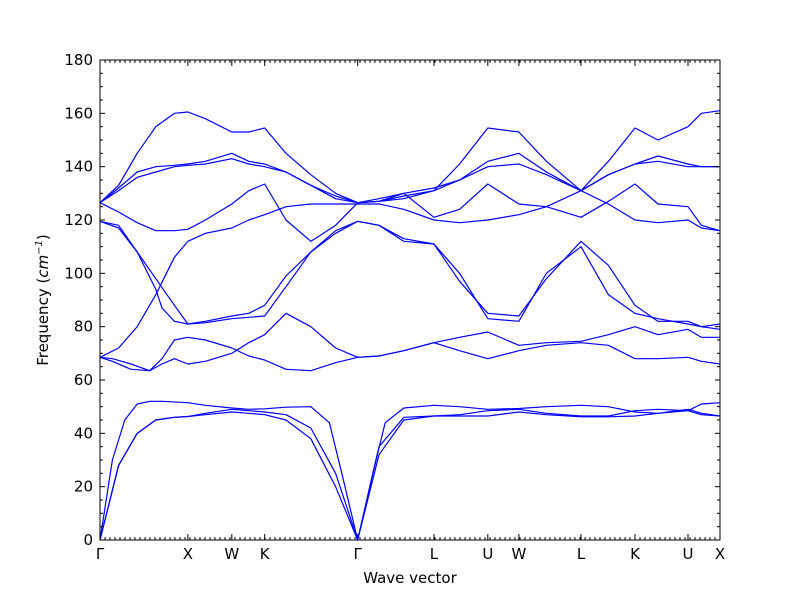  What do you see at coordinates (83, 327) in the screenshot?
I see `y-tick-label: 80` at bounding box center [83, 327].